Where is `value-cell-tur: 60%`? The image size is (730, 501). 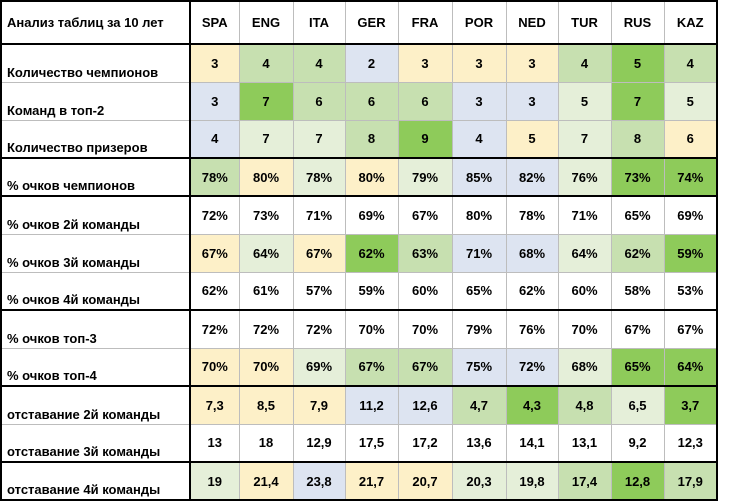 value-cell-tur: 60% is located at coordinates (584, 291).